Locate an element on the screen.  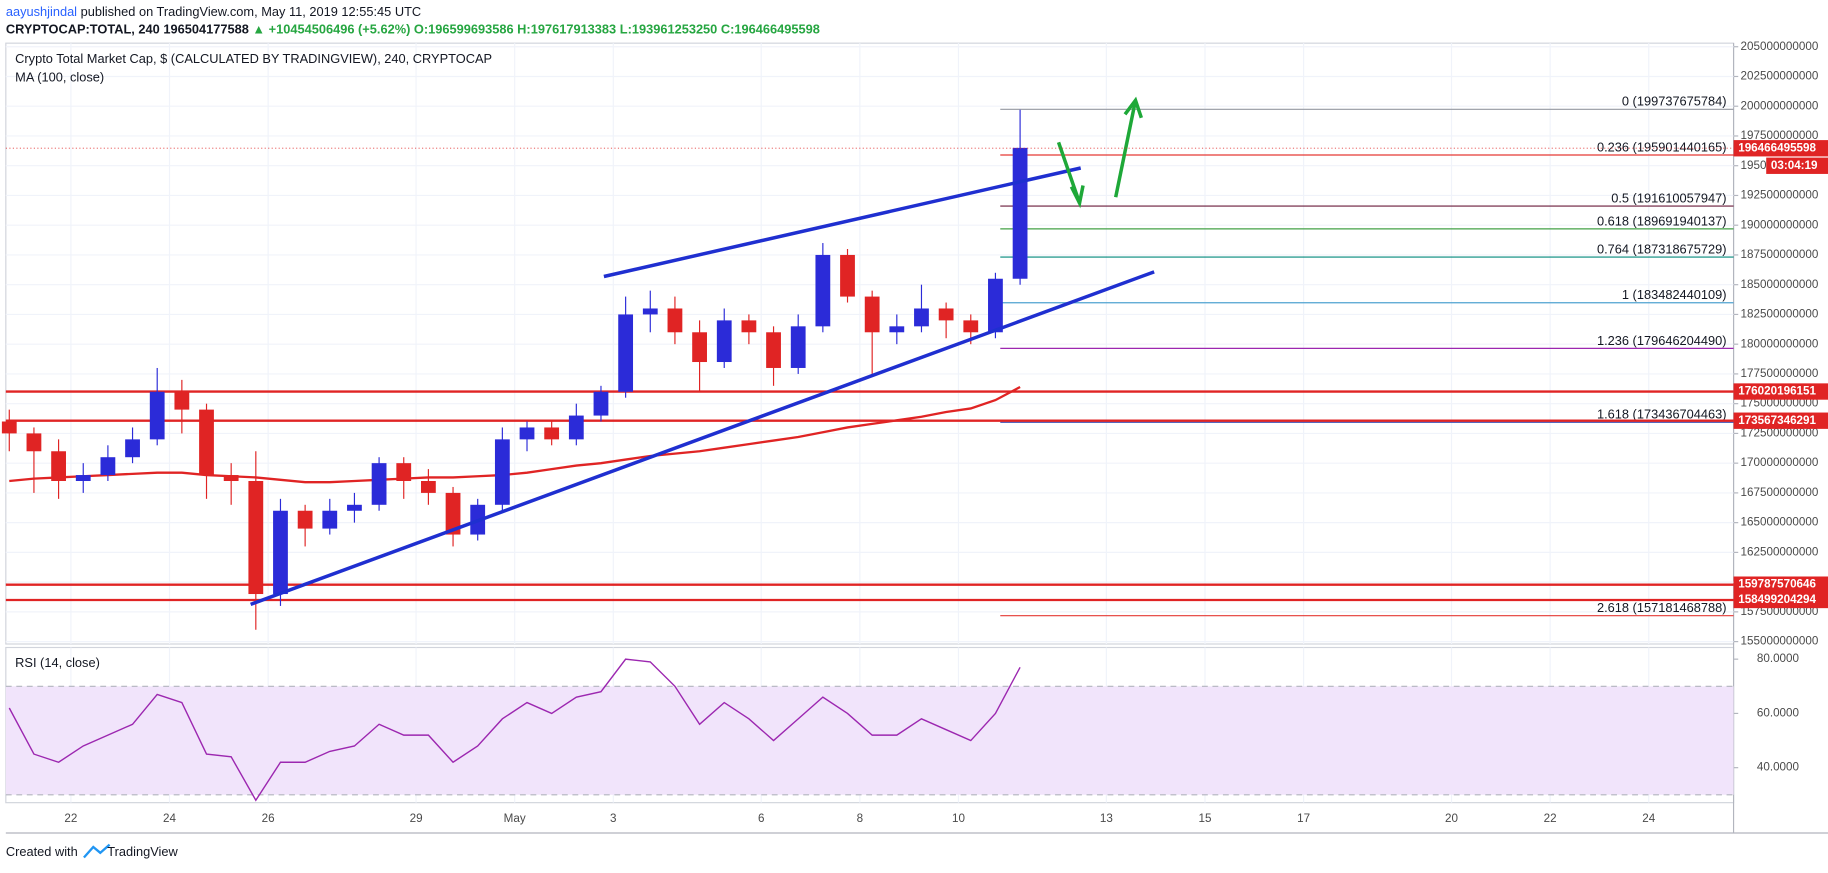
y-tick-label: 40.0000 is located at coordinates (1778, 767).